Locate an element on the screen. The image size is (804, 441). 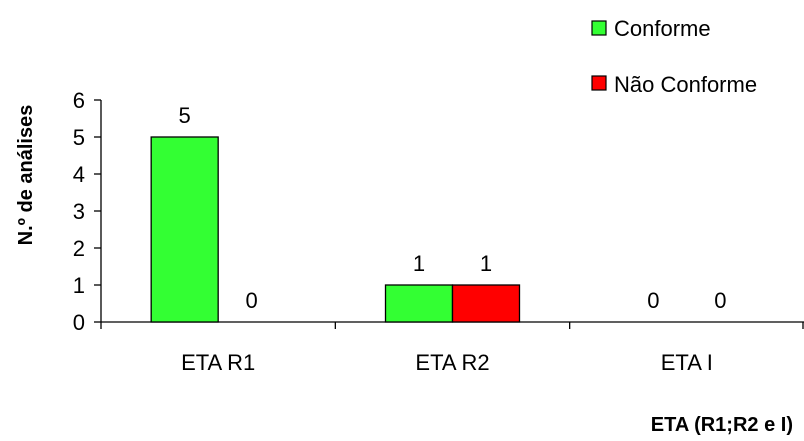
legend-label-nao-conforme: Não Conforme is located at coordinates (685, 84).